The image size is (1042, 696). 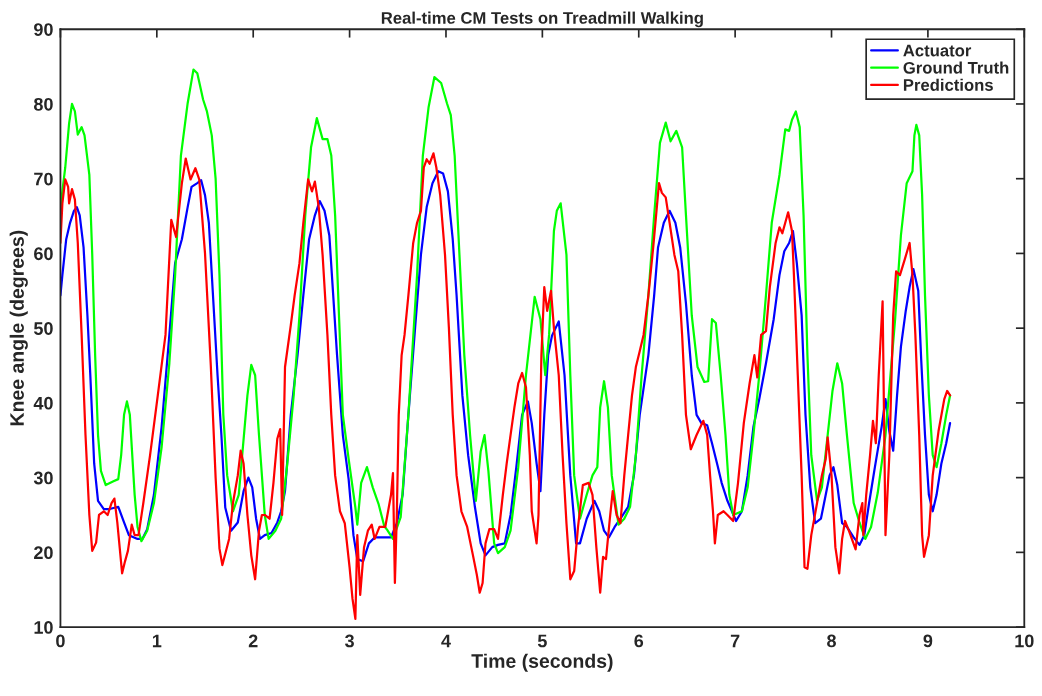 I want to click on y-tick-label: 60, so click(x=43, y=254).